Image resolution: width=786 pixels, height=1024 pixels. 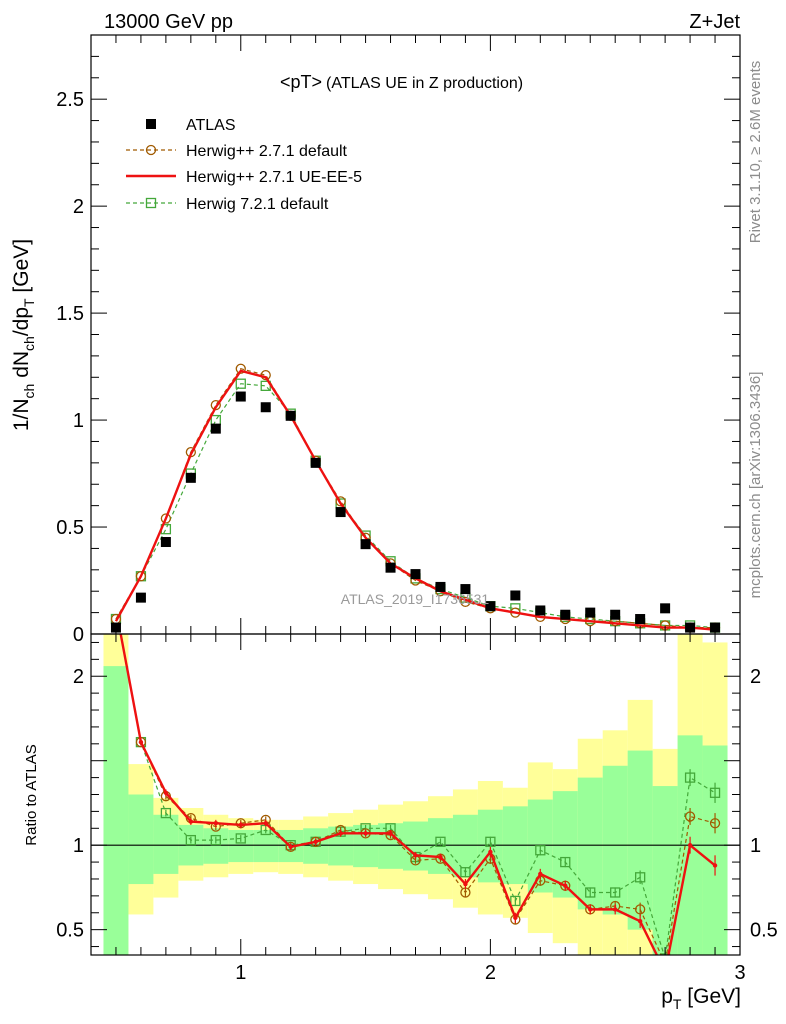 What do you see at coordinates (490, 973) in the screenshot?
I see `x-tick-label: 2` at bounding box center [490, 973].